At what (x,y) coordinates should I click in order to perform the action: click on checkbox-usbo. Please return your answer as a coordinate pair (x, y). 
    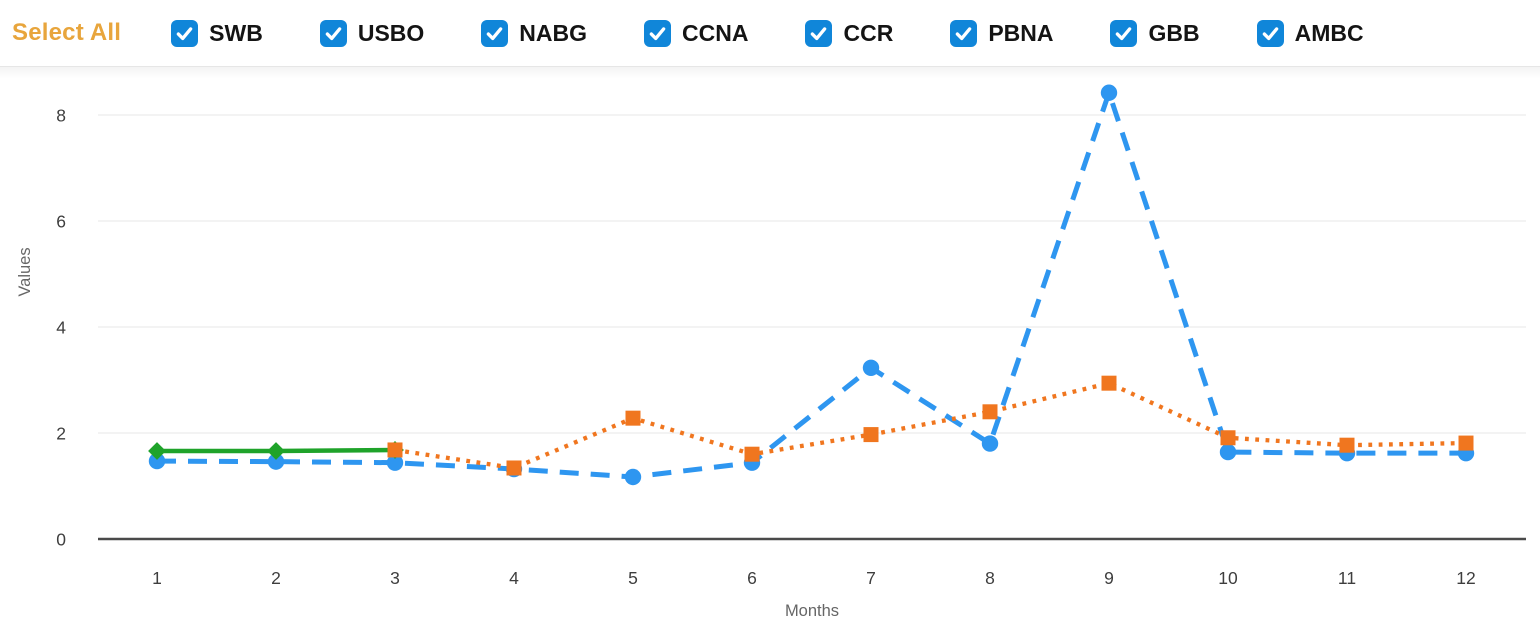
    Looking at the image, I should click on (333, 33).